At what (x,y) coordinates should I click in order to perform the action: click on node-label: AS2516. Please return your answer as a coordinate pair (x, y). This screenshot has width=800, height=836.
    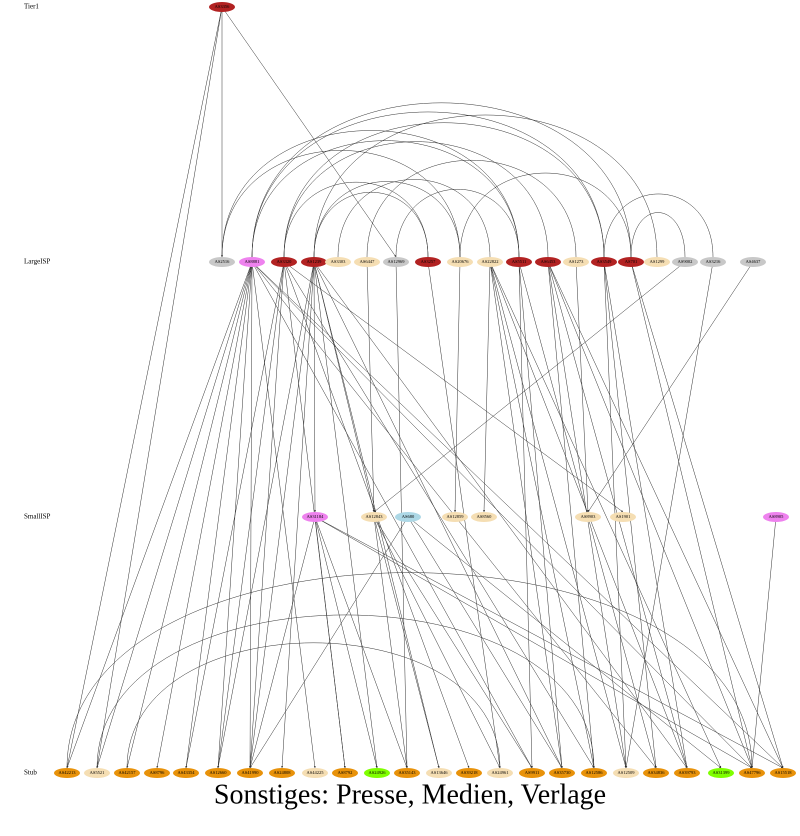
    Looking at the image, I should click on (223, 261).